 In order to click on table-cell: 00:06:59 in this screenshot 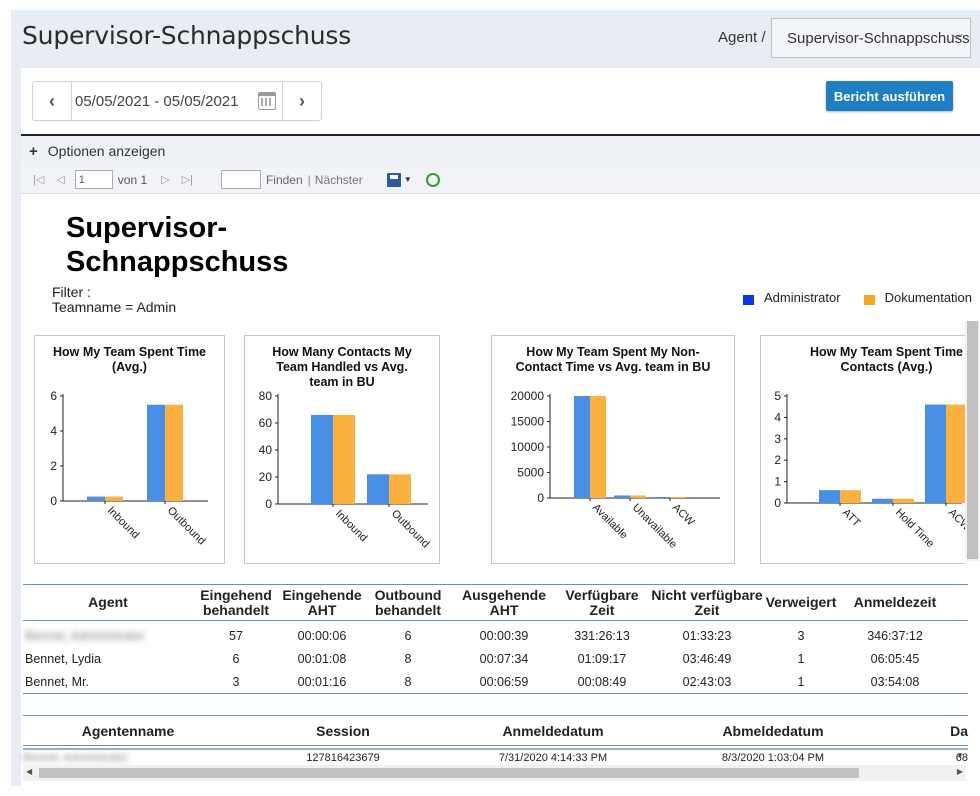, I will do `click(504, 681)`.